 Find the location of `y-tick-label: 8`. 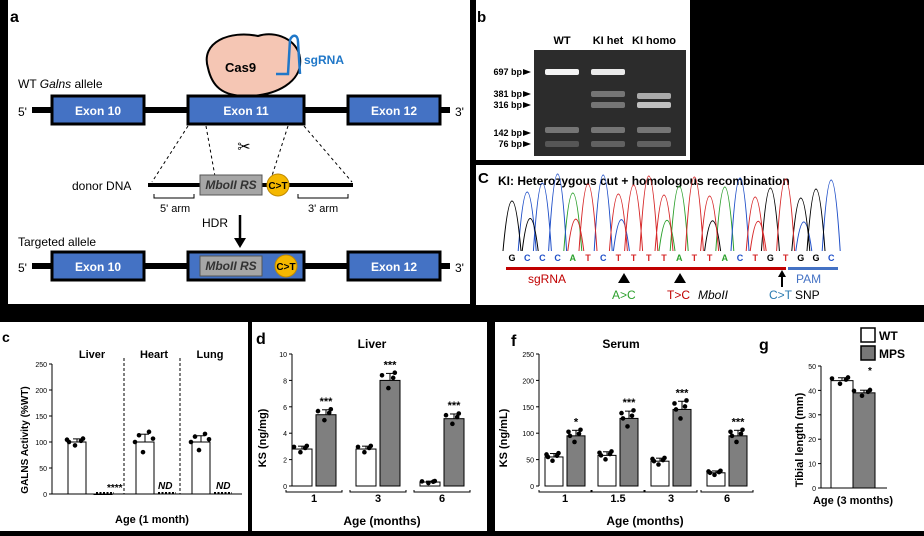

y-tick-label: 8 is located at coordinates (285, 381).